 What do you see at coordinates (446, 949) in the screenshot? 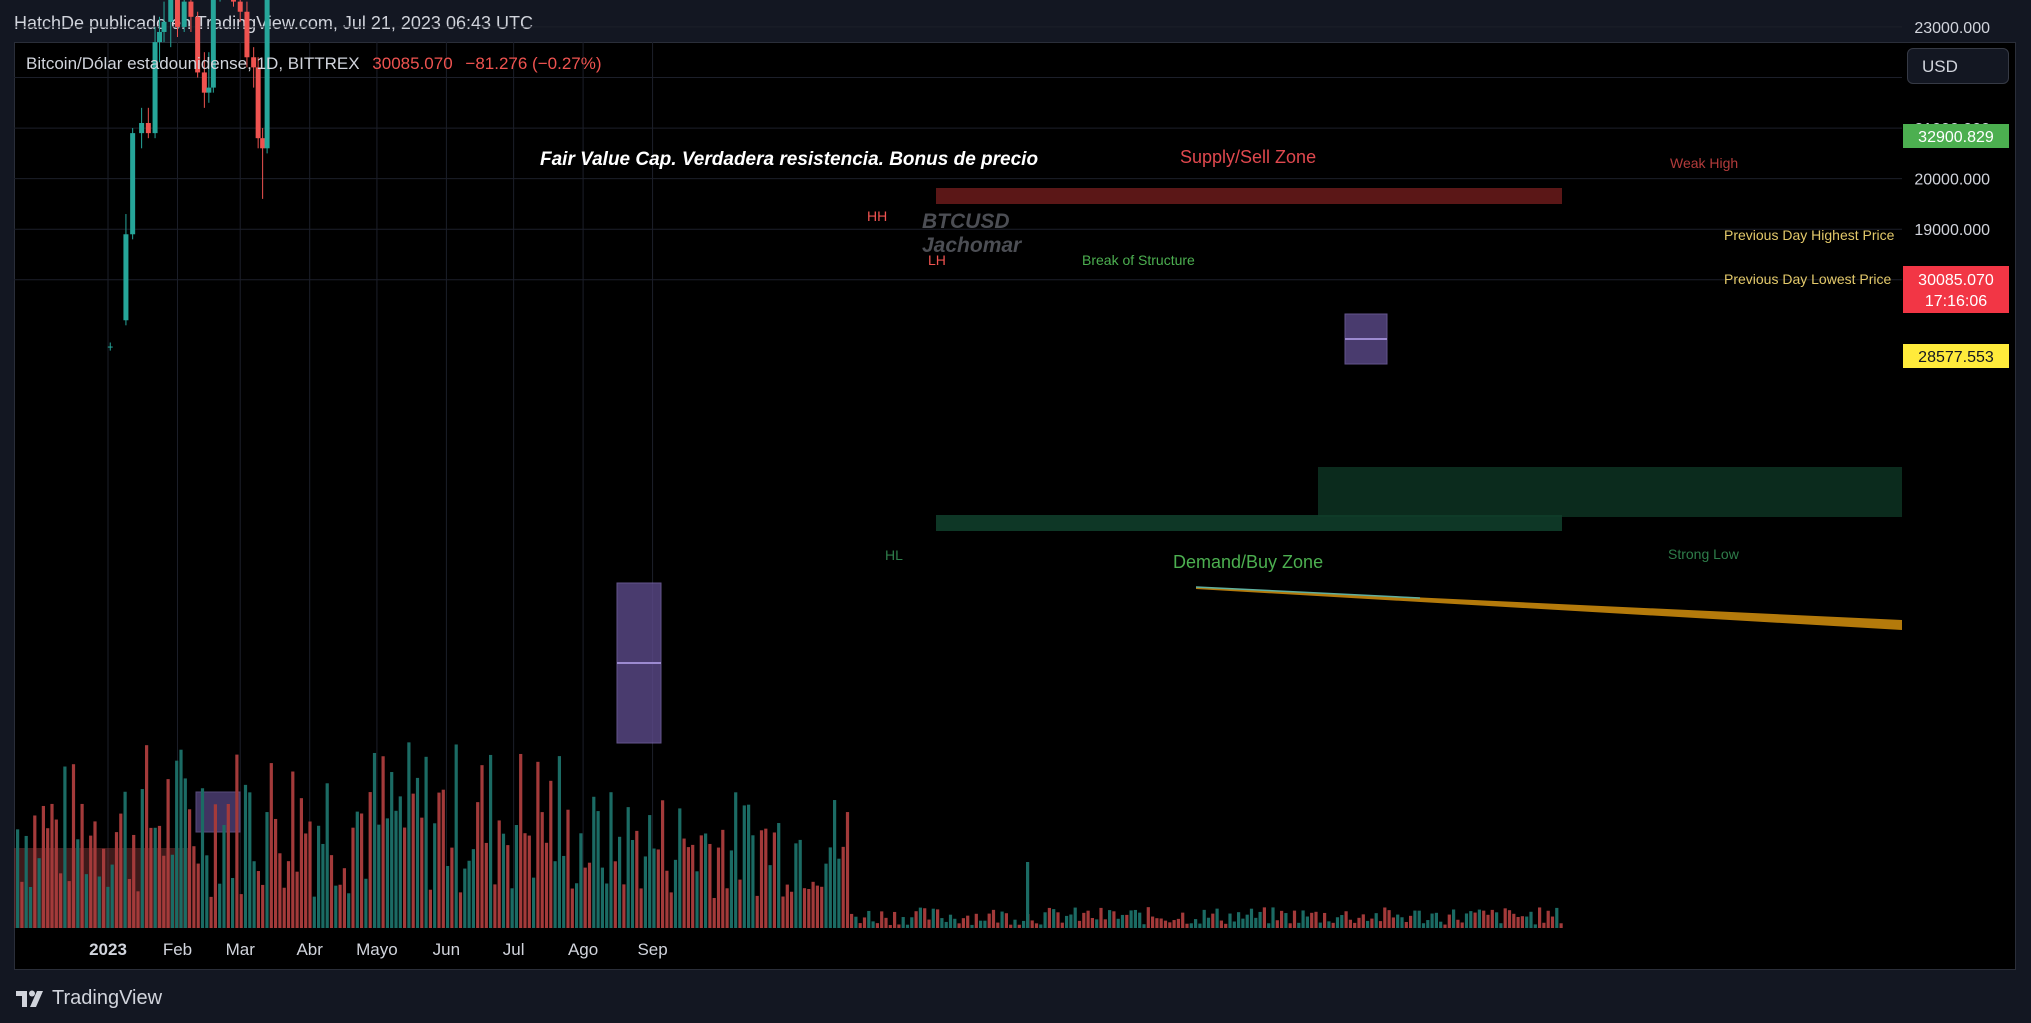
I see `x-tick-label: Jun` at bounding box center [446, 949].